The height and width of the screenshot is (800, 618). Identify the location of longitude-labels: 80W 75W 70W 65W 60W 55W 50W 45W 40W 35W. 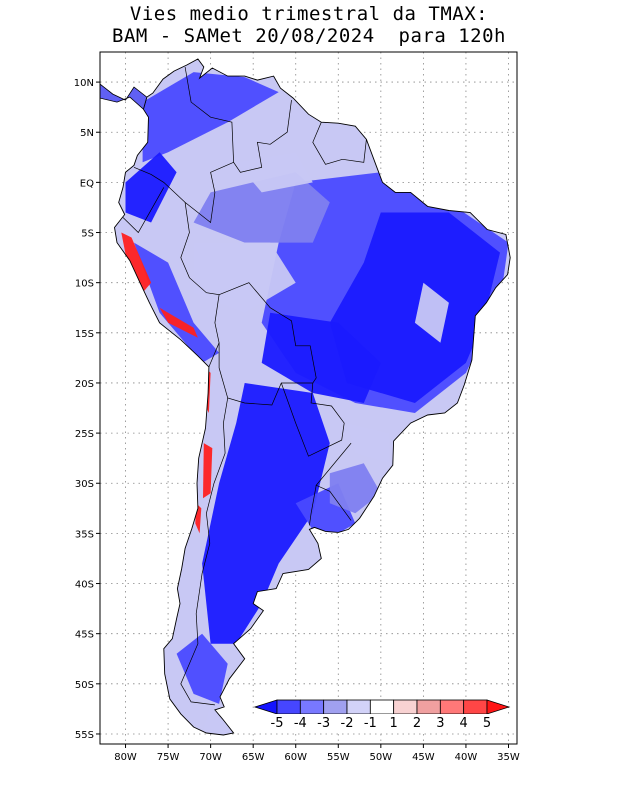
(317, 757).